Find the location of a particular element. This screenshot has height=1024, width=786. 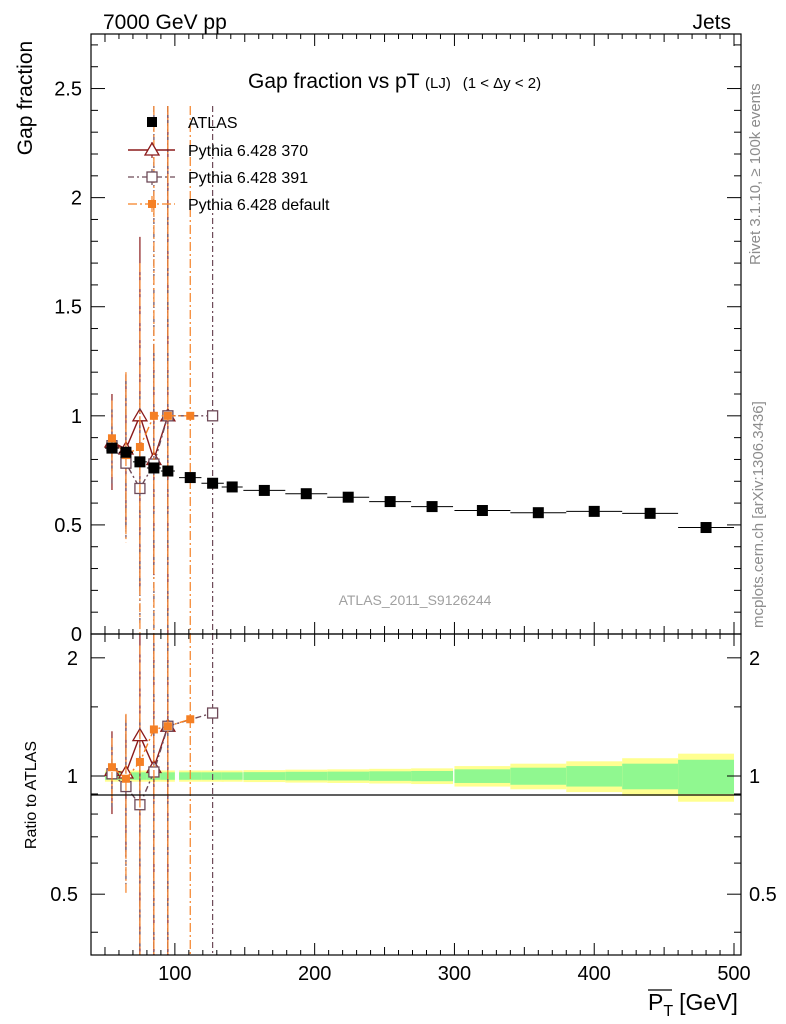

ratio-y-tick-label-left: 1 is located at coordinates (72, 777).